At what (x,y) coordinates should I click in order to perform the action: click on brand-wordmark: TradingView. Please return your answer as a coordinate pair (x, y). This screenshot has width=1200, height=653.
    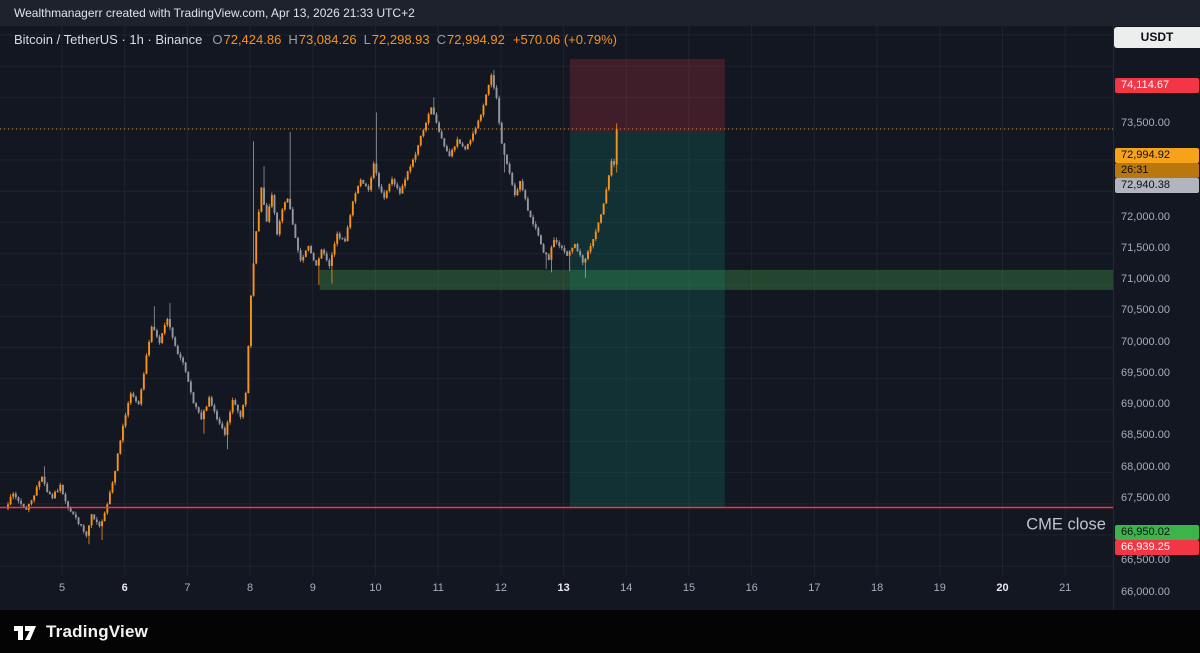
    Looking at the image, I should click on (97, 631).